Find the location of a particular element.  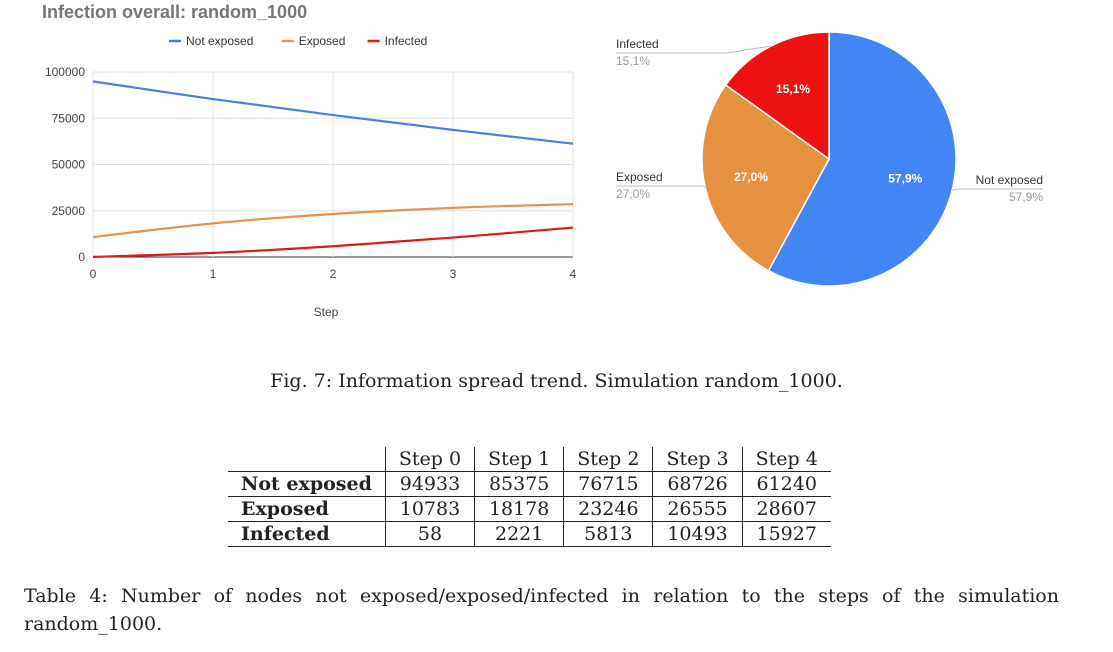

table-cell: 18178 is located at coordinates (519, 509).